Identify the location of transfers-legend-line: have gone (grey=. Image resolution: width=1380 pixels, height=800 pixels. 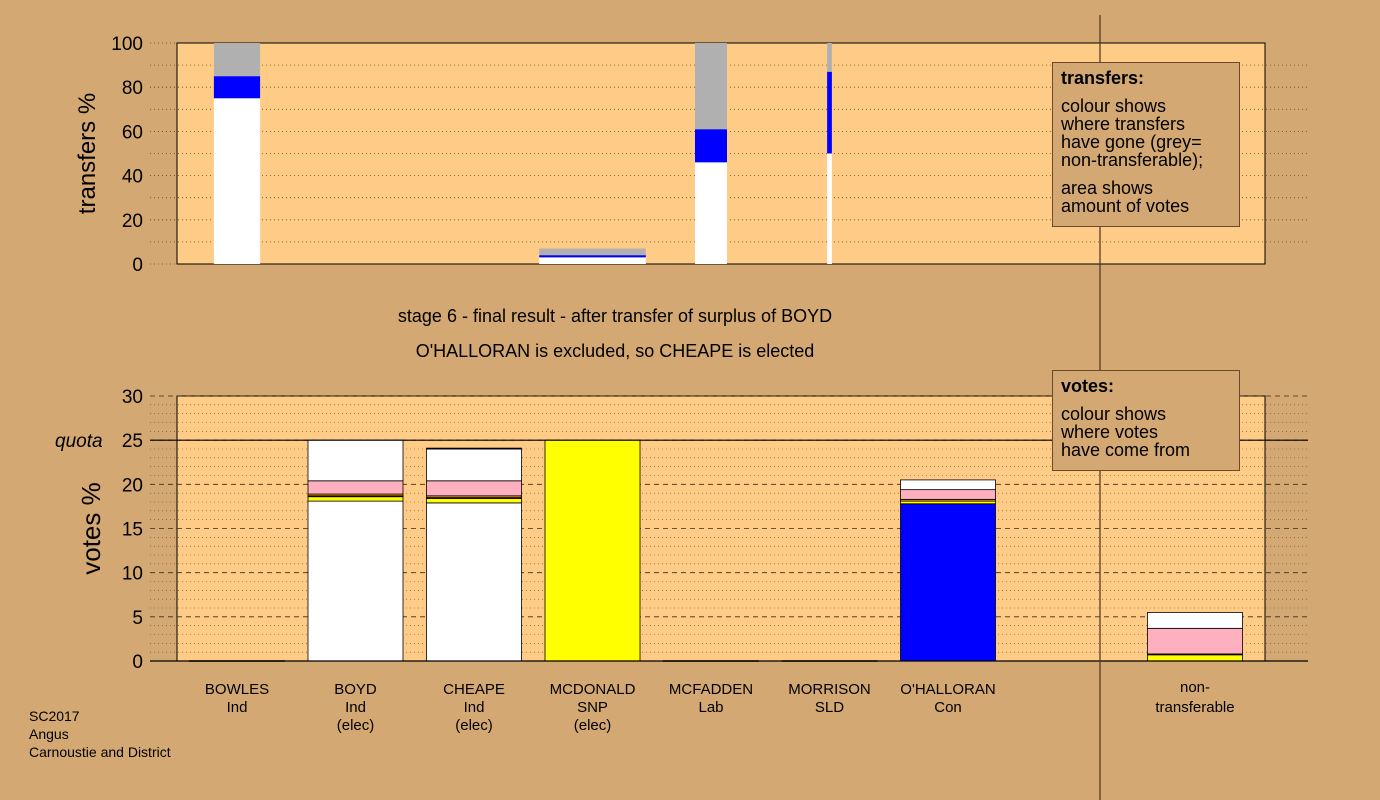
(1131, 142).